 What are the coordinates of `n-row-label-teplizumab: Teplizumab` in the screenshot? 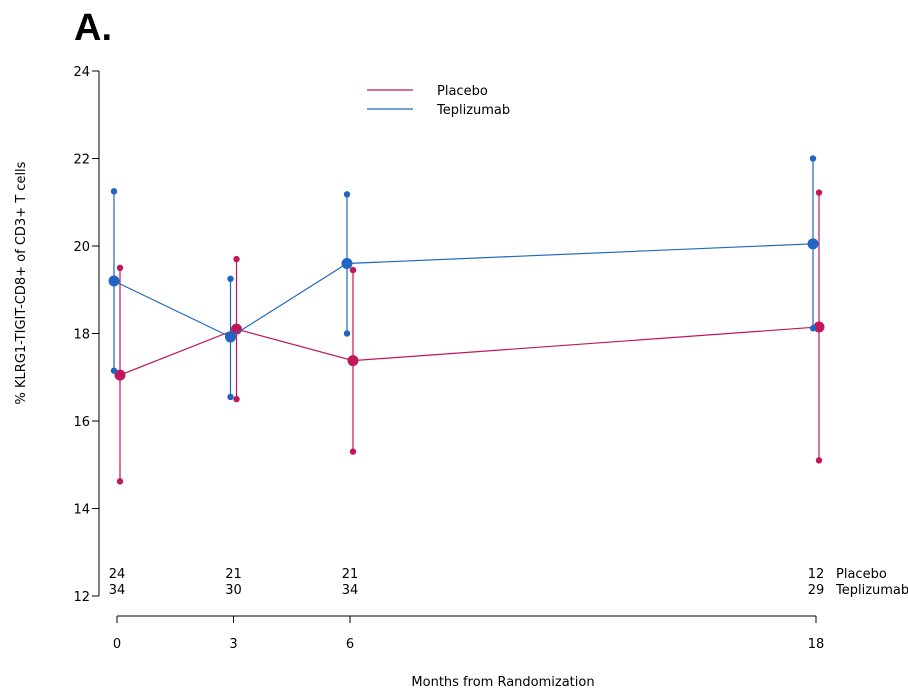 It's located at (871, 590).